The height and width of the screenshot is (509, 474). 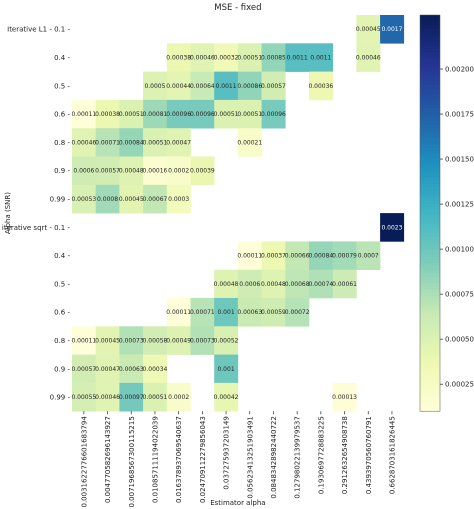 I want to click on x-tick-label: 0.016378937069540637, so click(x=179, y=459).